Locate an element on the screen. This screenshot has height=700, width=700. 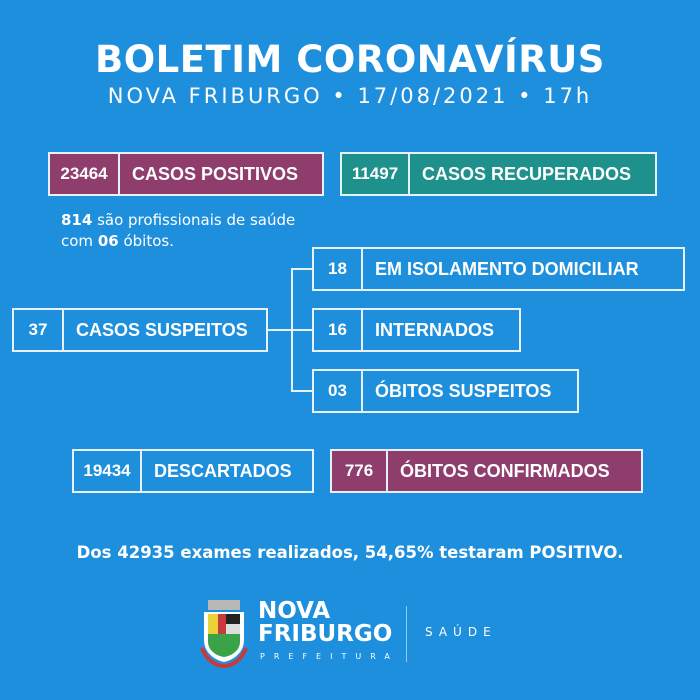
logo-line-2: FRIBURGO is located at coordinates (325, 634).